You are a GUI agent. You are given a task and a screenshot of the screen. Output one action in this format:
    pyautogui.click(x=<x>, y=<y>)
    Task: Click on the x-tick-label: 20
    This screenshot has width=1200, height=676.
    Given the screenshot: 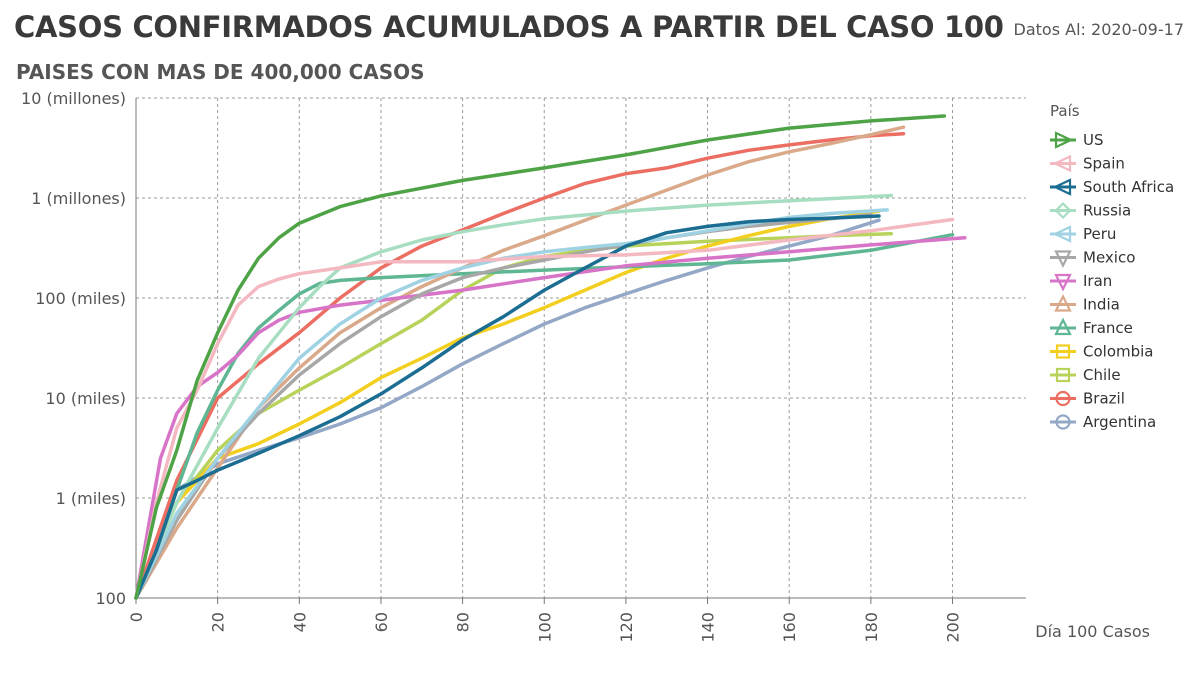 What is the action you would take?
    pyautogui.click(x=218, y=622)
    